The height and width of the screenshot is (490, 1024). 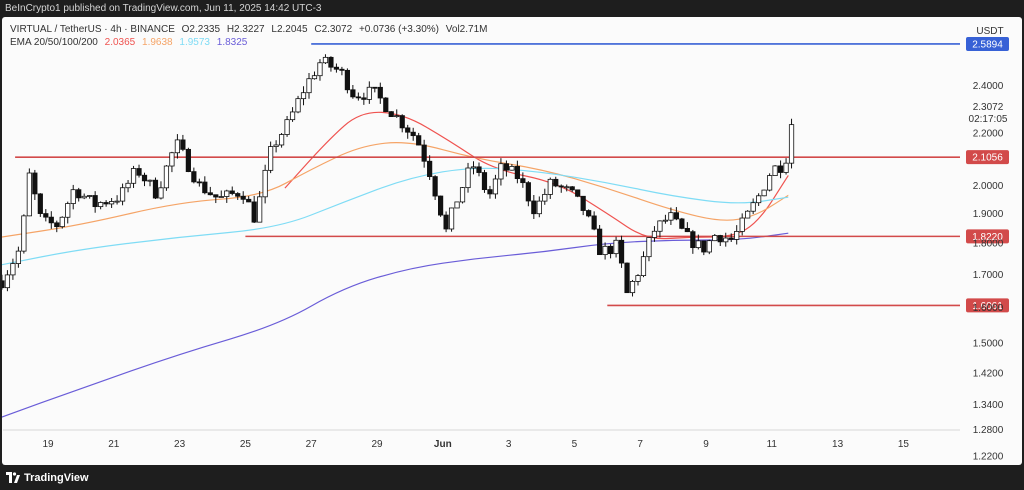 What do you see at coordinates (246, 29) in the screenshot?
I see `legend-high: H2.3227` at bounding box center [246, 29].